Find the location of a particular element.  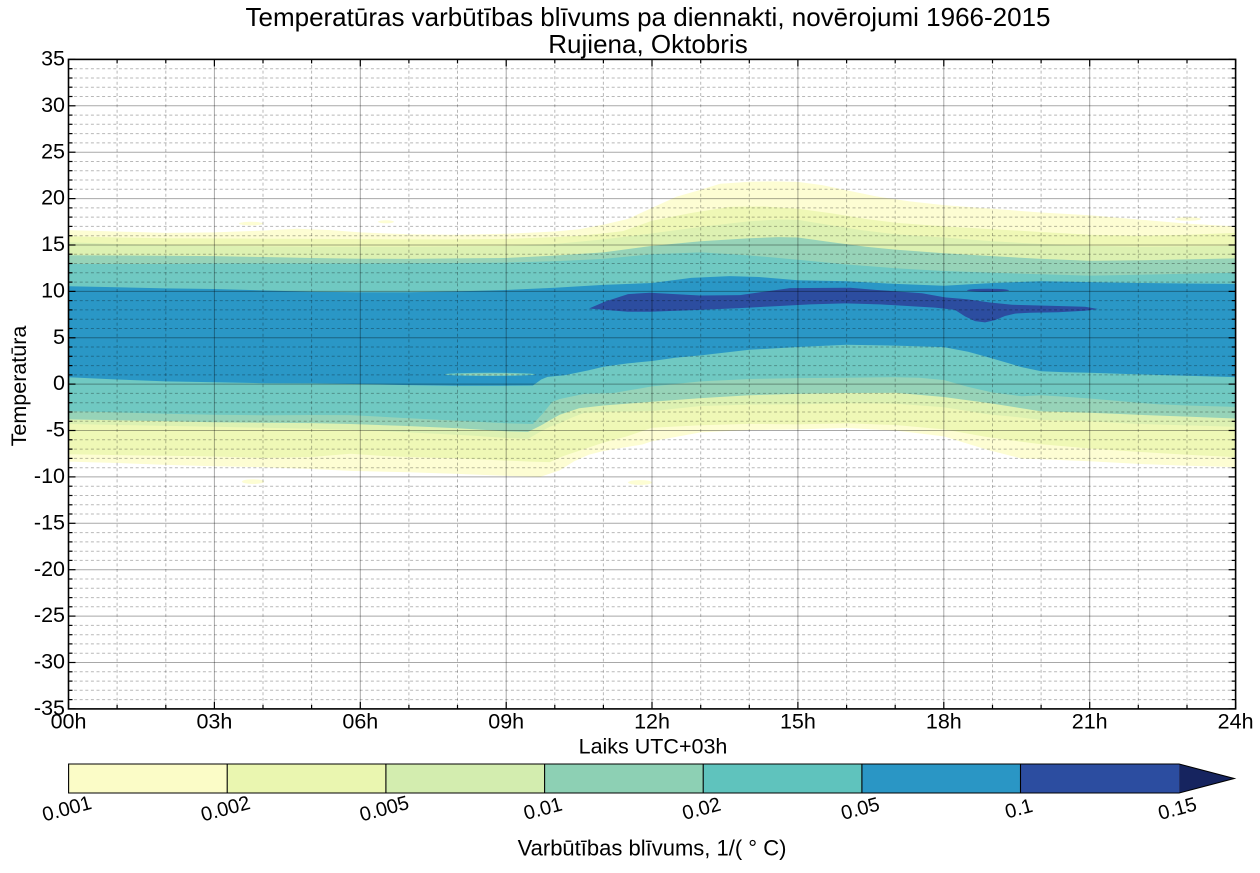

svg-text: 00h is located at coordinates (69, 722).